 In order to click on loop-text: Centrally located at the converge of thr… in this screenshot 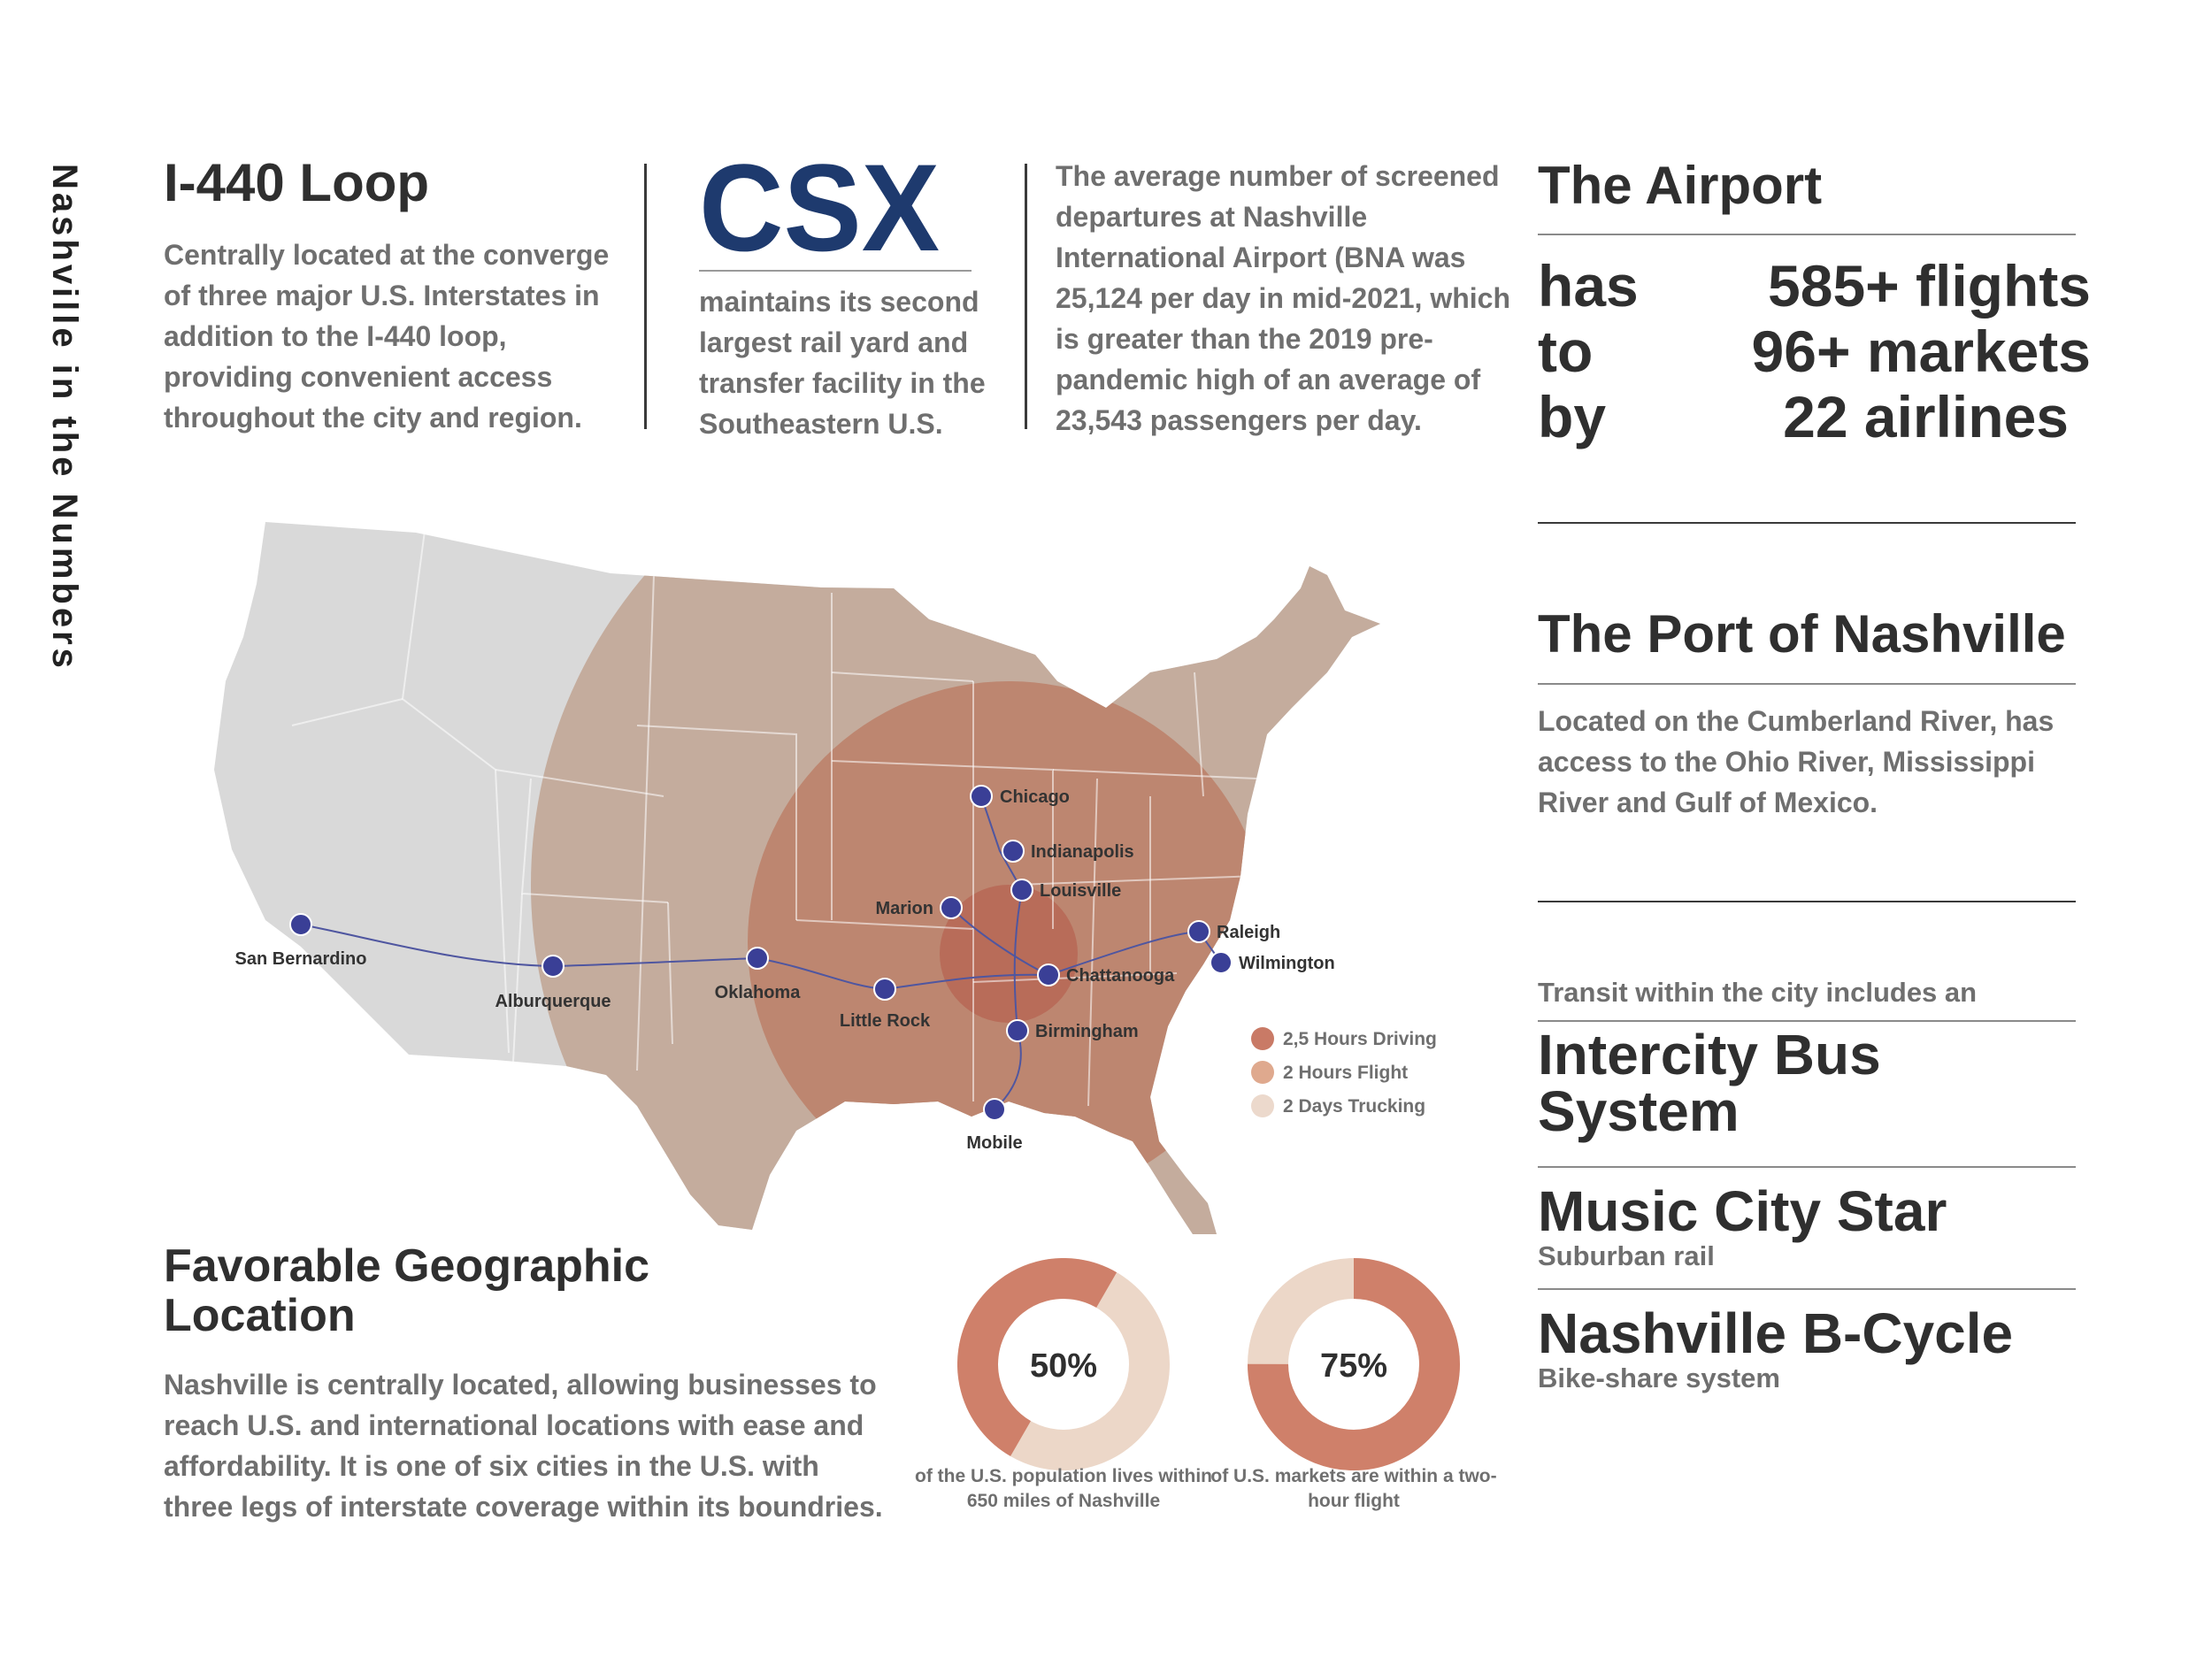, I will do `click(387, 336)`.